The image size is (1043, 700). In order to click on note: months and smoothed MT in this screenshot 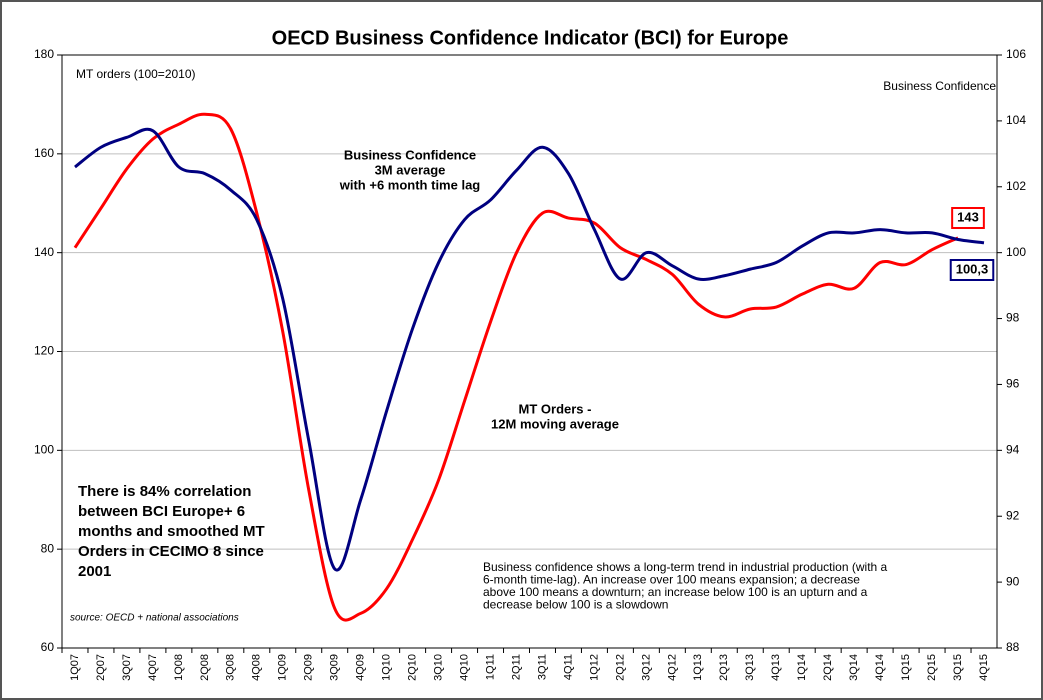, I will do `click(171, 531)`.